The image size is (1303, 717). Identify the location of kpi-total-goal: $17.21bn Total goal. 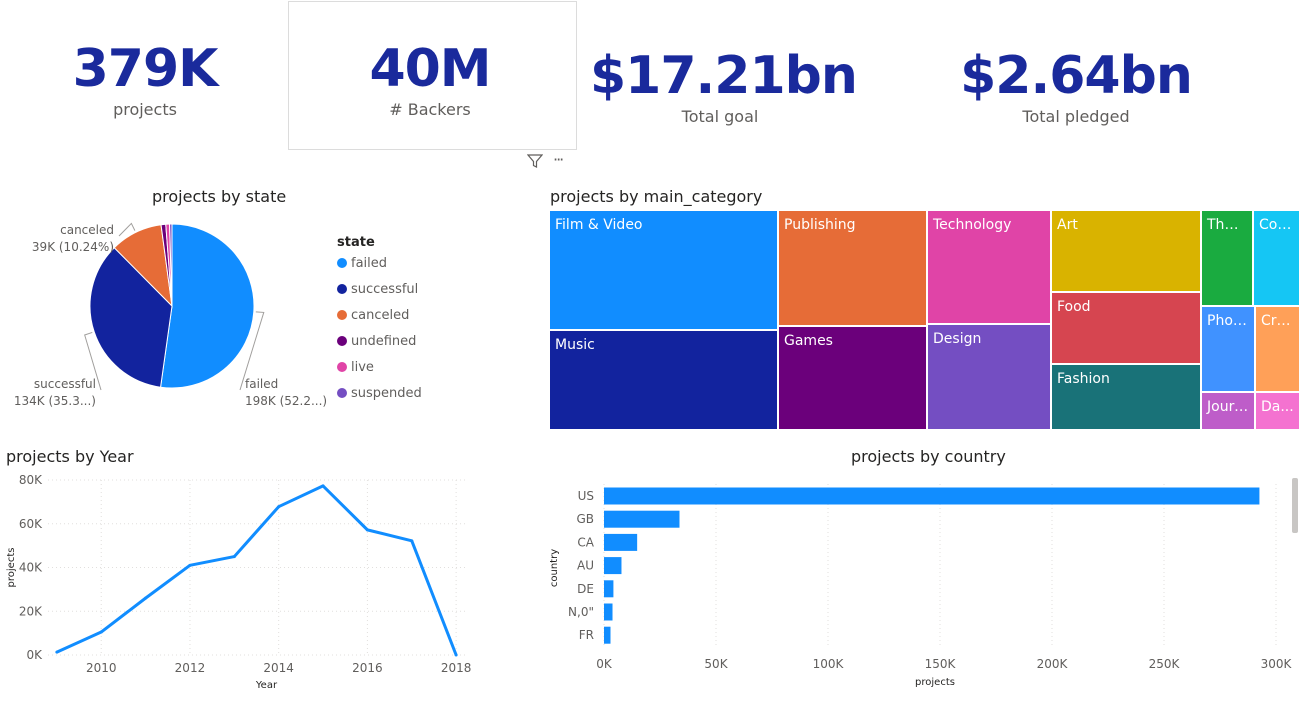
(724, 85).